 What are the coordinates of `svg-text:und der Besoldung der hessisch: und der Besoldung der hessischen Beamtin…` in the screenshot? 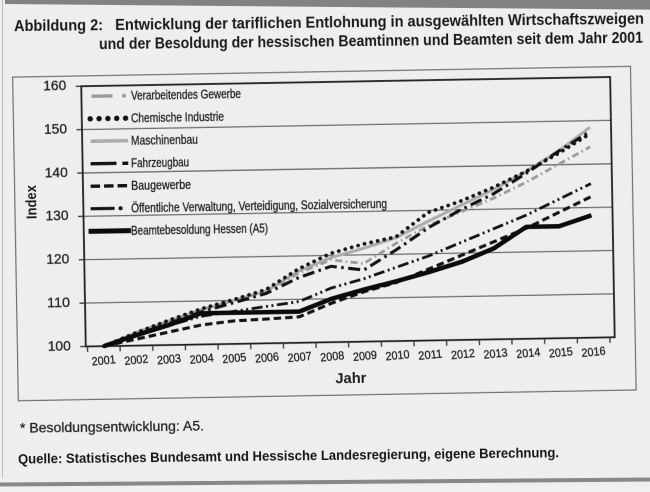 It's located at (371, 41).